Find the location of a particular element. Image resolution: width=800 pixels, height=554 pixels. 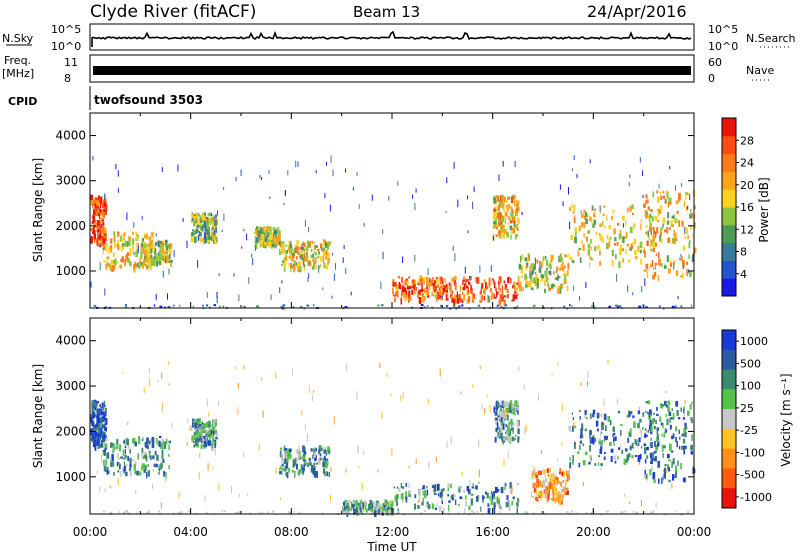

colorbar-tick-label: -25 is located at coordinates (749, 430).